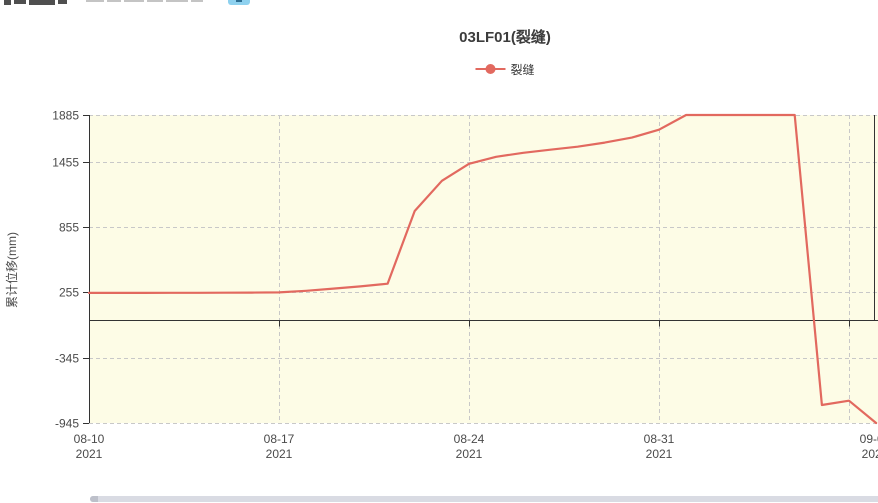 This screenshot has height=503, width=878. What do you see at coordinates (522, 69) in the screenshot?
I see `legend-label: 裂缝` at bounding box center [522, 69].